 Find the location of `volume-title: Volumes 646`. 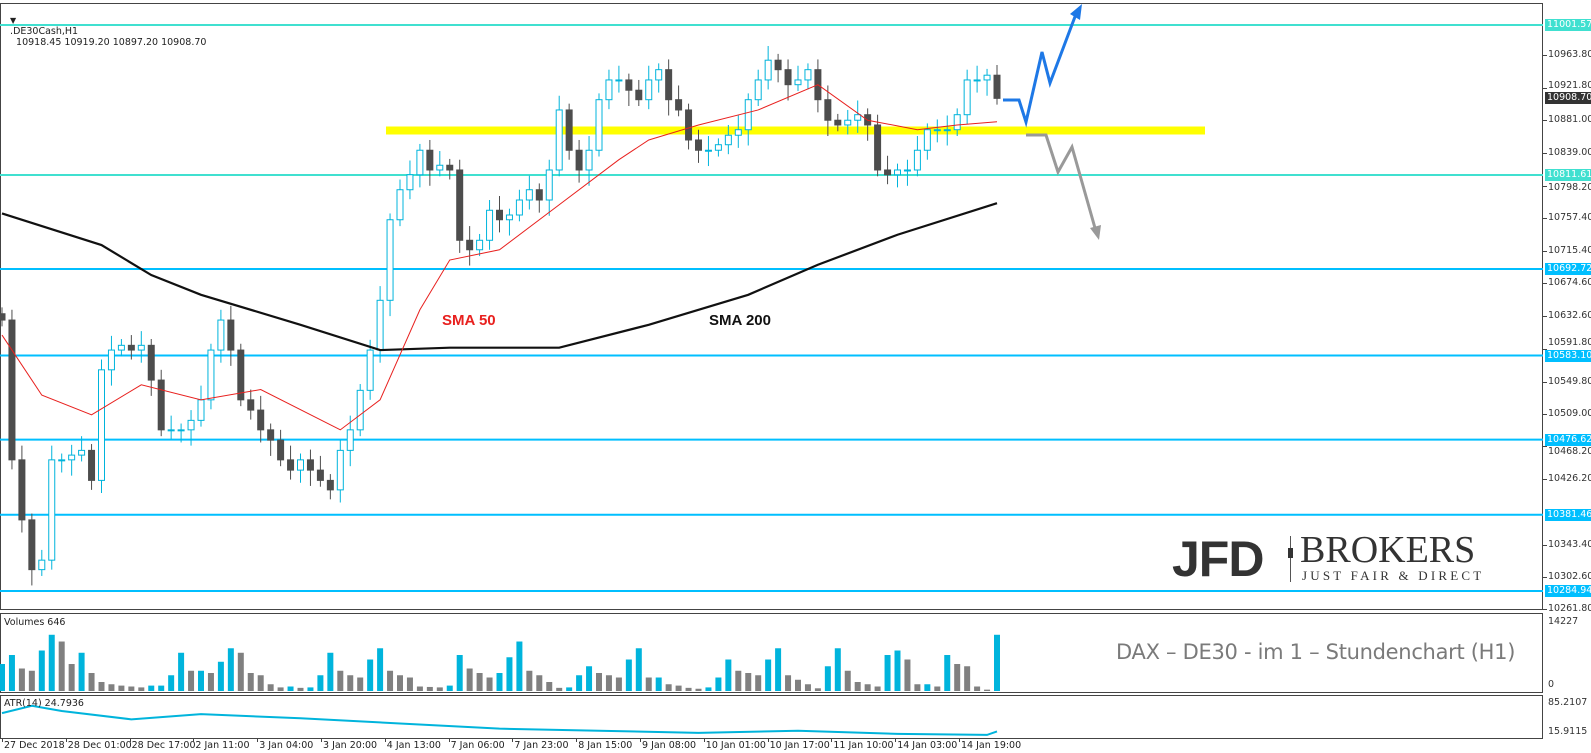

volume-title: Volumes 646 is located at coordinates (35, 622).